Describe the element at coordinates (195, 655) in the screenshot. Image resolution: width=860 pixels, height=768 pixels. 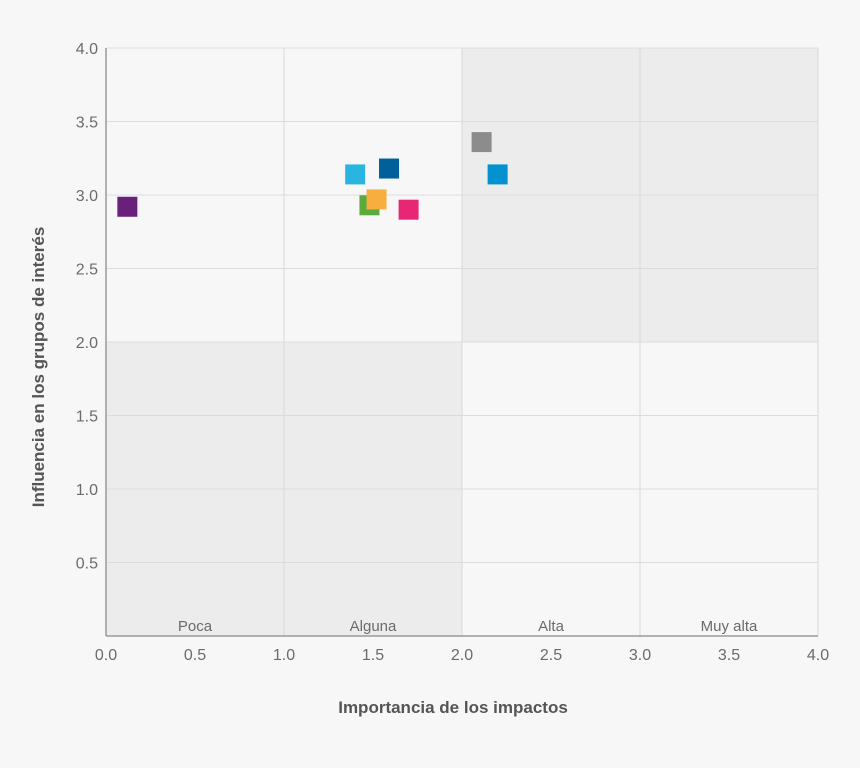
I see `x-tick-label: 0.5` at that location.